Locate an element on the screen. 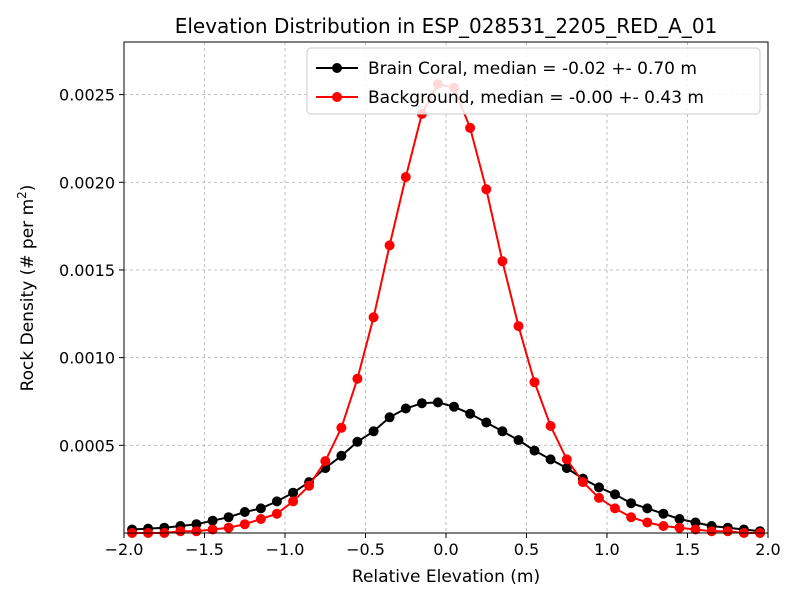  x-tick-label: −1.5 is located at coordinates (204, 549).